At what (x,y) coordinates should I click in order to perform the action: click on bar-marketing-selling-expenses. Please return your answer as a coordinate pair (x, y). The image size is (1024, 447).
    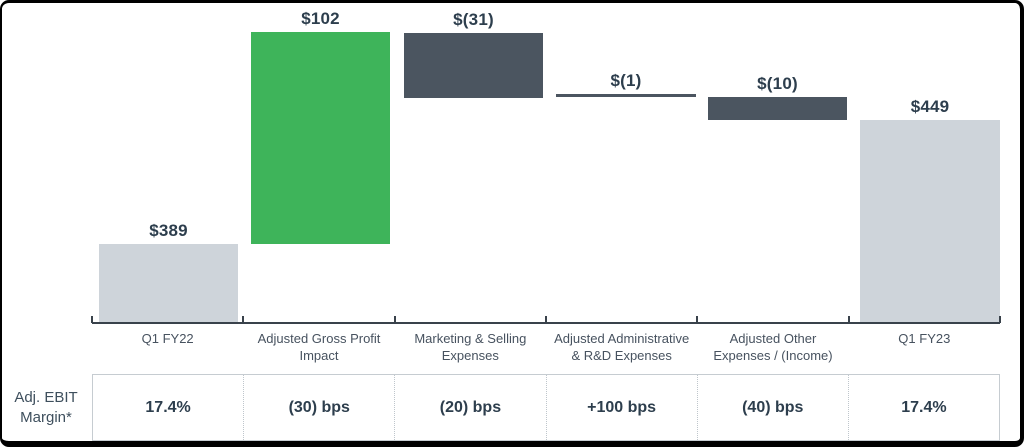
    Looking at the image, I should click on (473, 65).